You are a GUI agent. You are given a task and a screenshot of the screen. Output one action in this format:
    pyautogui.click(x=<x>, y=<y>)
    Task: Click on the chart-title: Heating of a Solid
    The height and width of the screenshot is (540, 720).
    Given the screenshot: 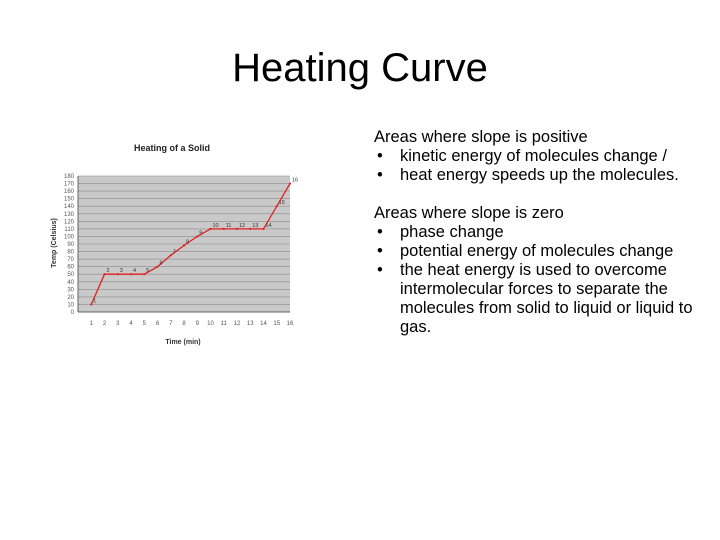 What is the action you would take?
    pyautogui.click(x=172, y=148)
    